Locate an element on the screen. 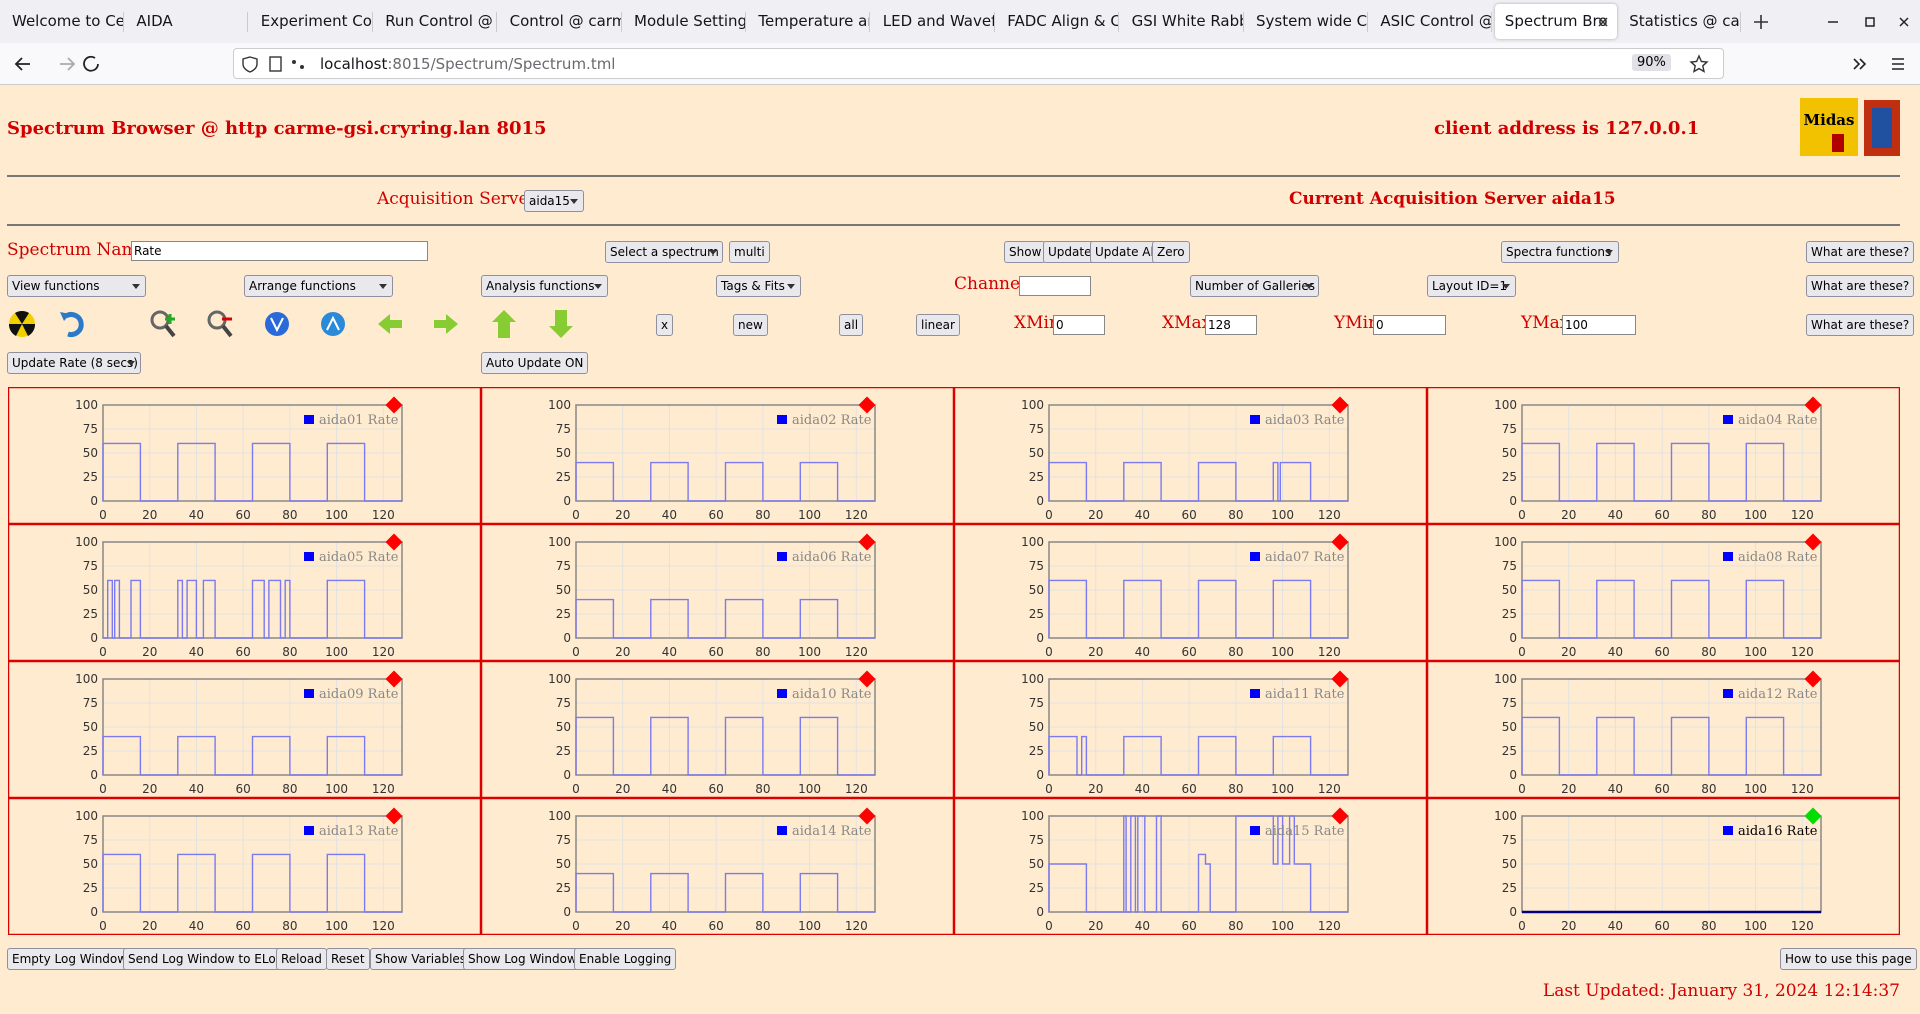 This screenshot has height=1014, width=1920. nav-buttons is located at coordinates (58, 64).